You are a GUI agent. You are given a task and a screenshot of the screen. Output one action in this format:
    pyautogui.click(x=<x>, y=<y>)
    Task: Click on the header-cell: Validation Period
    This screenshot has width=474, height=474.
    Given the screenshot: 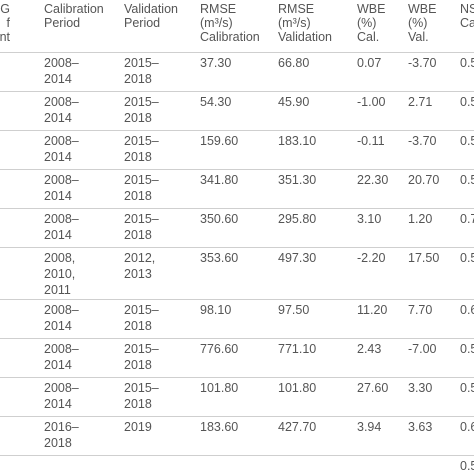 What is the action you would take?
    pyautogui.click(x=161, y=16)
    